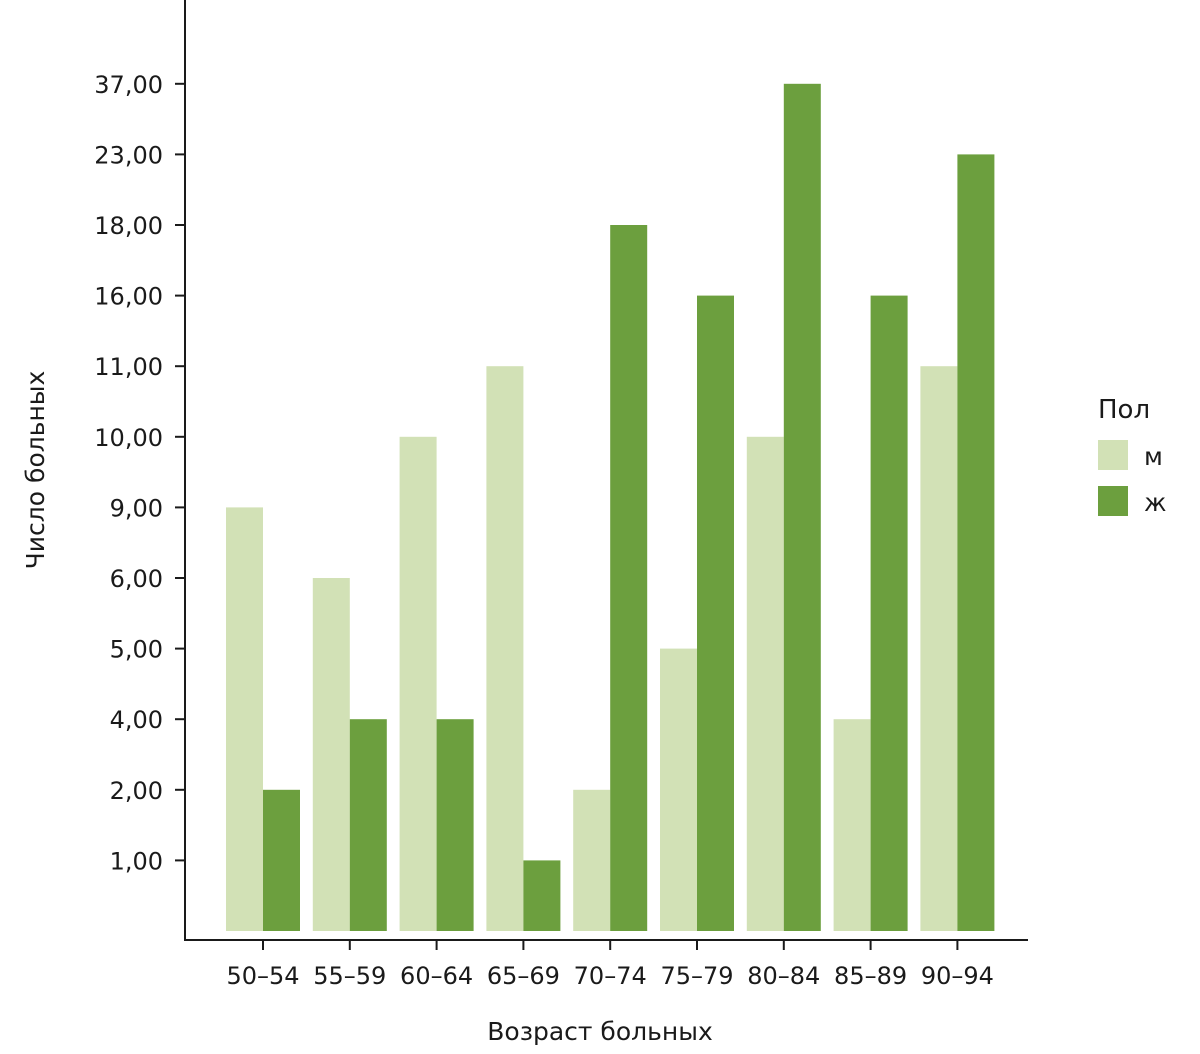 The image size is (1200, 1054). I want to click on y-tick-label: 9,00, so click(136, 508).